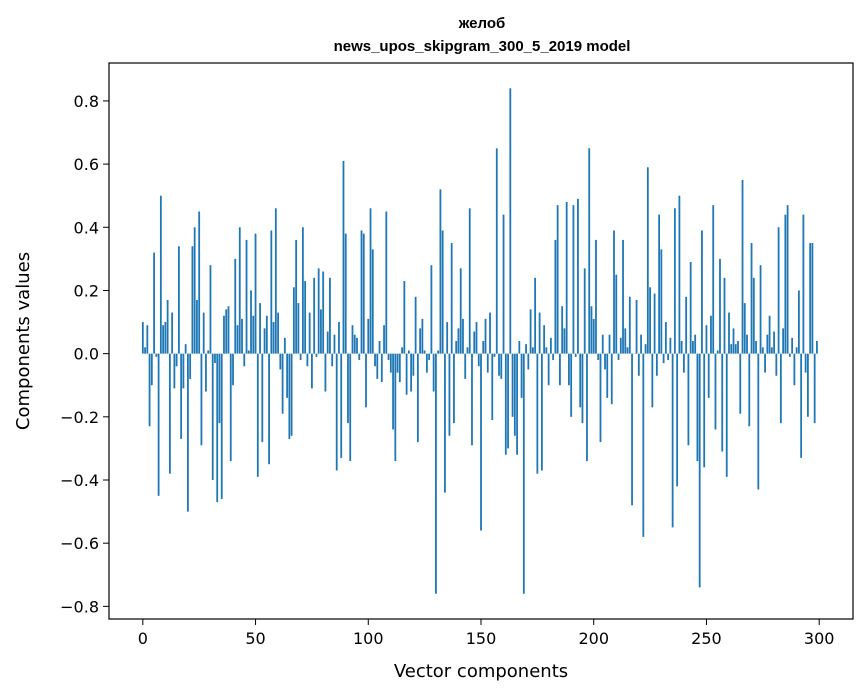  I want to click on x-tick-label: 0, so click(143, 638).